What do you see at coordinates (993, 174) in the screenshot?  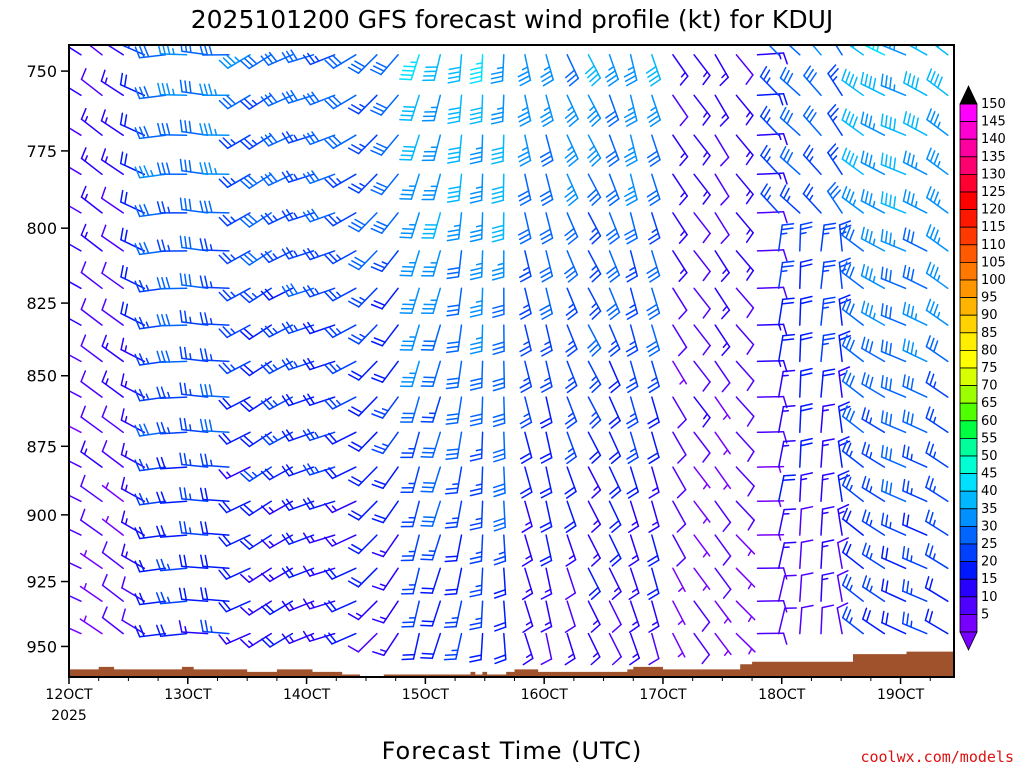 I see `colorbar-label: 130` at bounding box center [993, 174].